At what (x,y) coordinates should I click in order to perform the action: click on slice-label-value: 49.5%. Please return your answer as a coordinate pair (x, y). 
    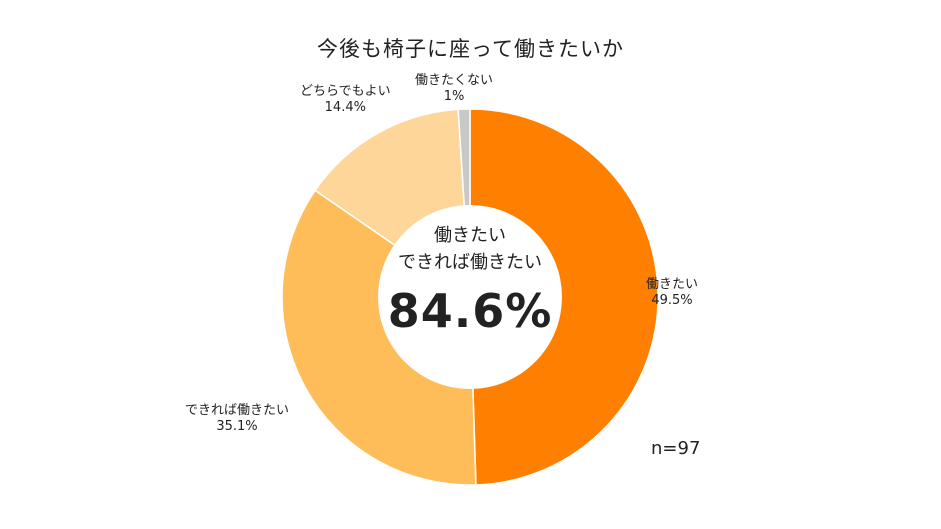
    Looking at the image, I should click on (672, 300).